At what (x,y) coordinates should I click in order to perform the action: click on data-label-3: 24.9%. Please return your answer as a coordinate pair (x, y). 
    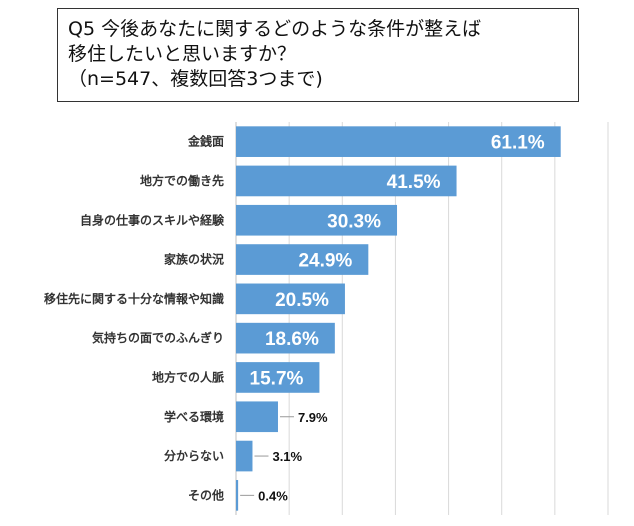
    Looking at the image, I should click on (325, 261).